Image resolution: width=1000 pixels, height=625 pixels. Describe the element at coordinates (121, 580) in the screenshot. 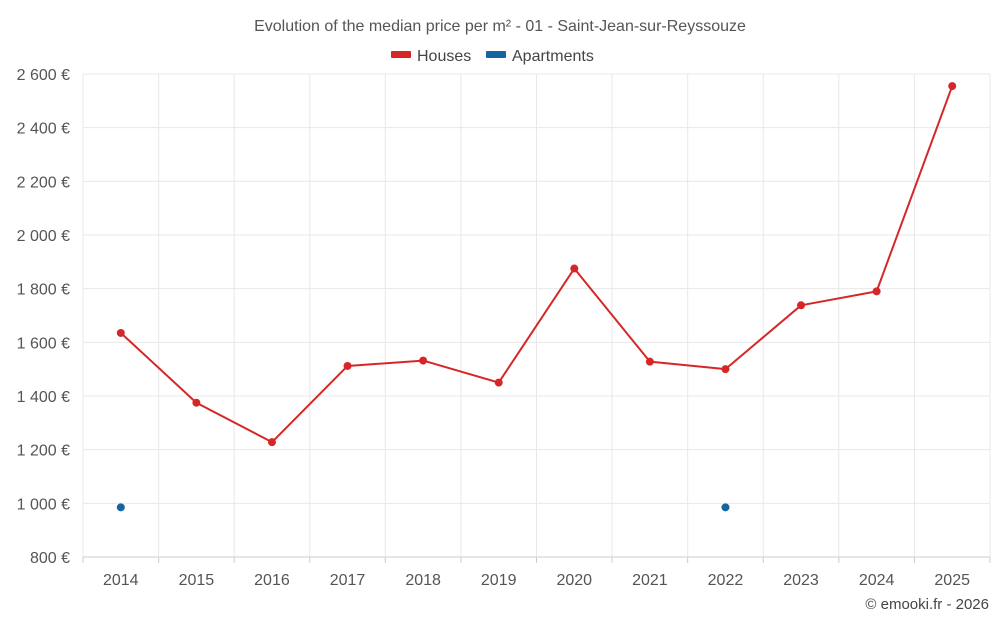

I see `x-tick-label: 2014` at that location.